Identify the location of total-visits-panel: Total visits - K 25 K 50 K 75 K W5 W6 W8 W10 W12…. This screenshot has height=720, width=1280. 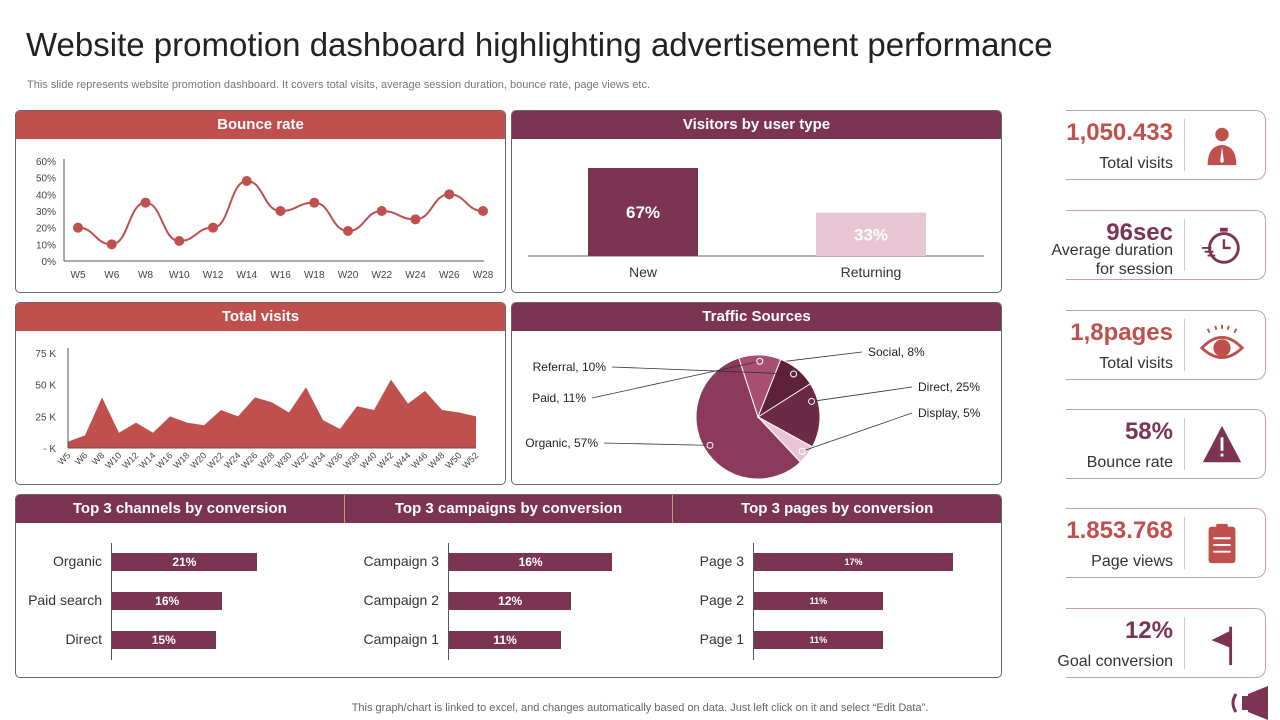
(260, 393).